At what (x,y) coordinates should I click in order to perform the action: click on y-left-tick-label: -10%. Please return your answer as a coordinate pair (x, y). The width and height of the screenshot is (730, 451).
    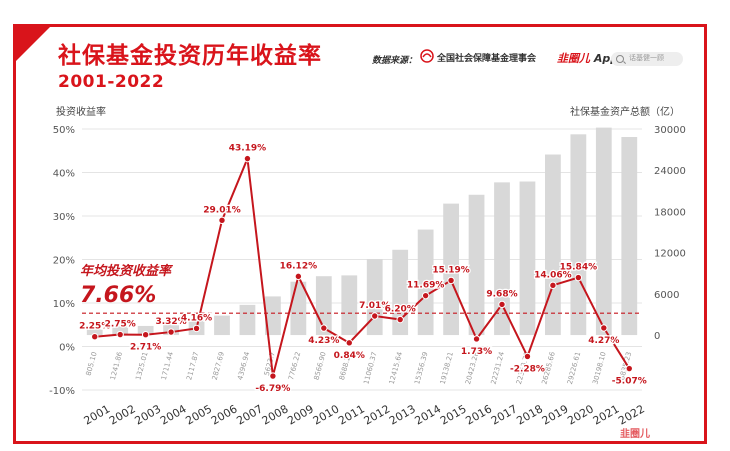
    Looking at the image, I should click on (62, 391).